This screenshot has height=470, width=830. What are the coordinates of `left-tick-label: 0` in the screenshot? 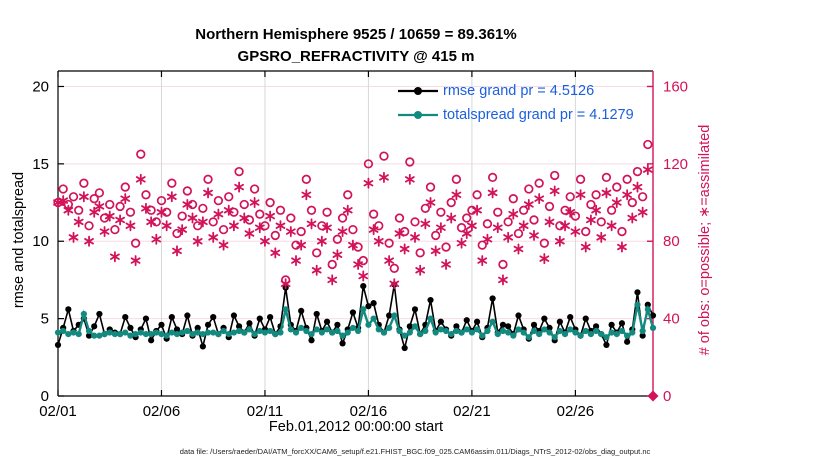 It's located at (45, 396).